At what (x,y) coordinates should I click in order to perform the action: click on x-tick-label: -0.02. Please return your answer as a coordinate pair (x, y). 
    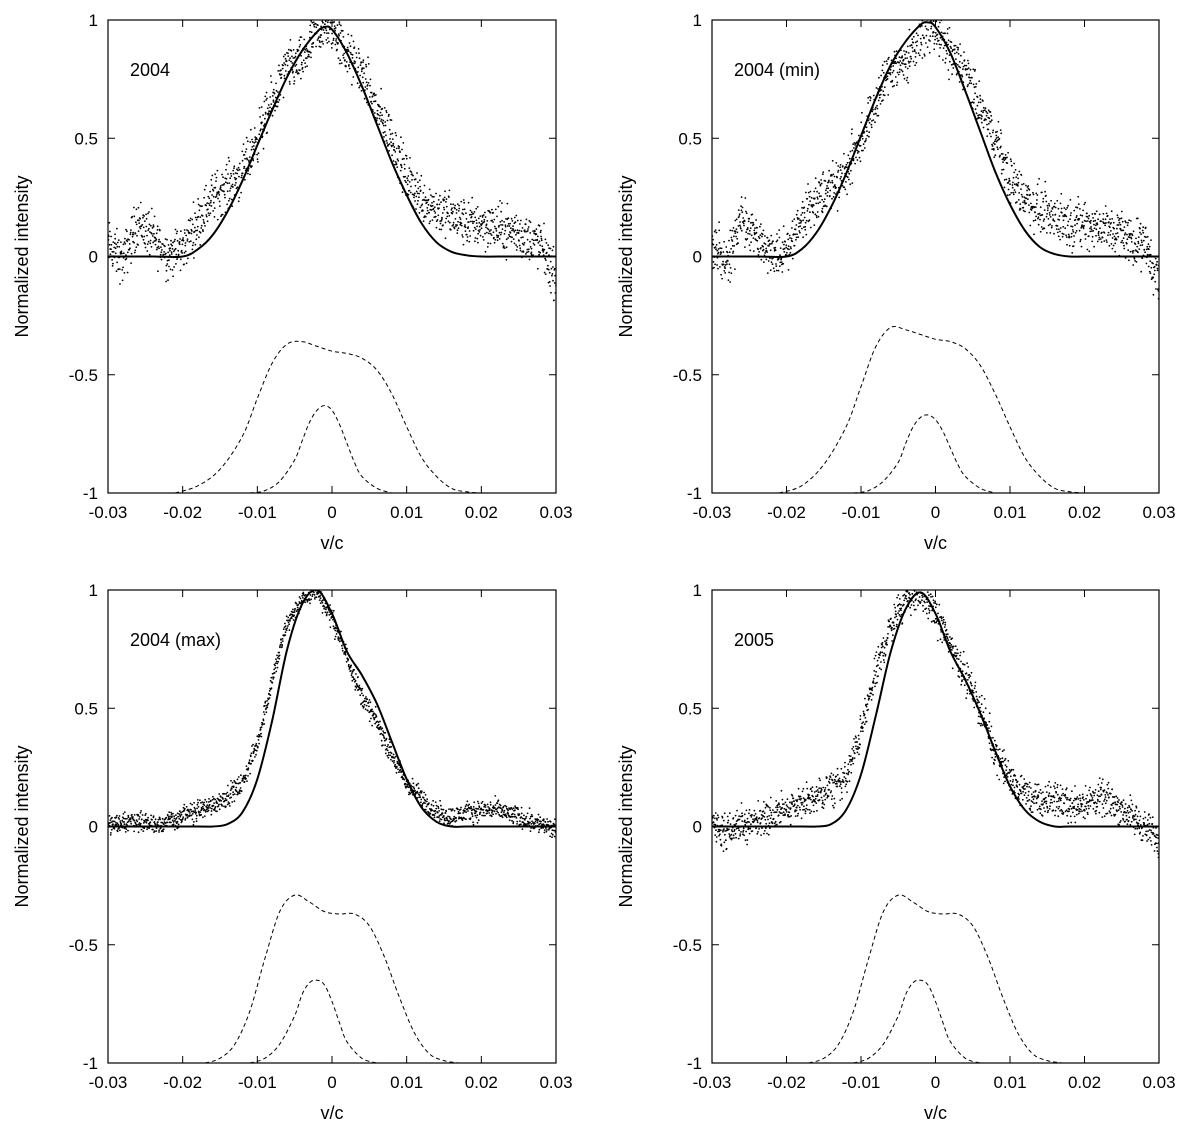
    Looking at the image, I should click on (182, 512).